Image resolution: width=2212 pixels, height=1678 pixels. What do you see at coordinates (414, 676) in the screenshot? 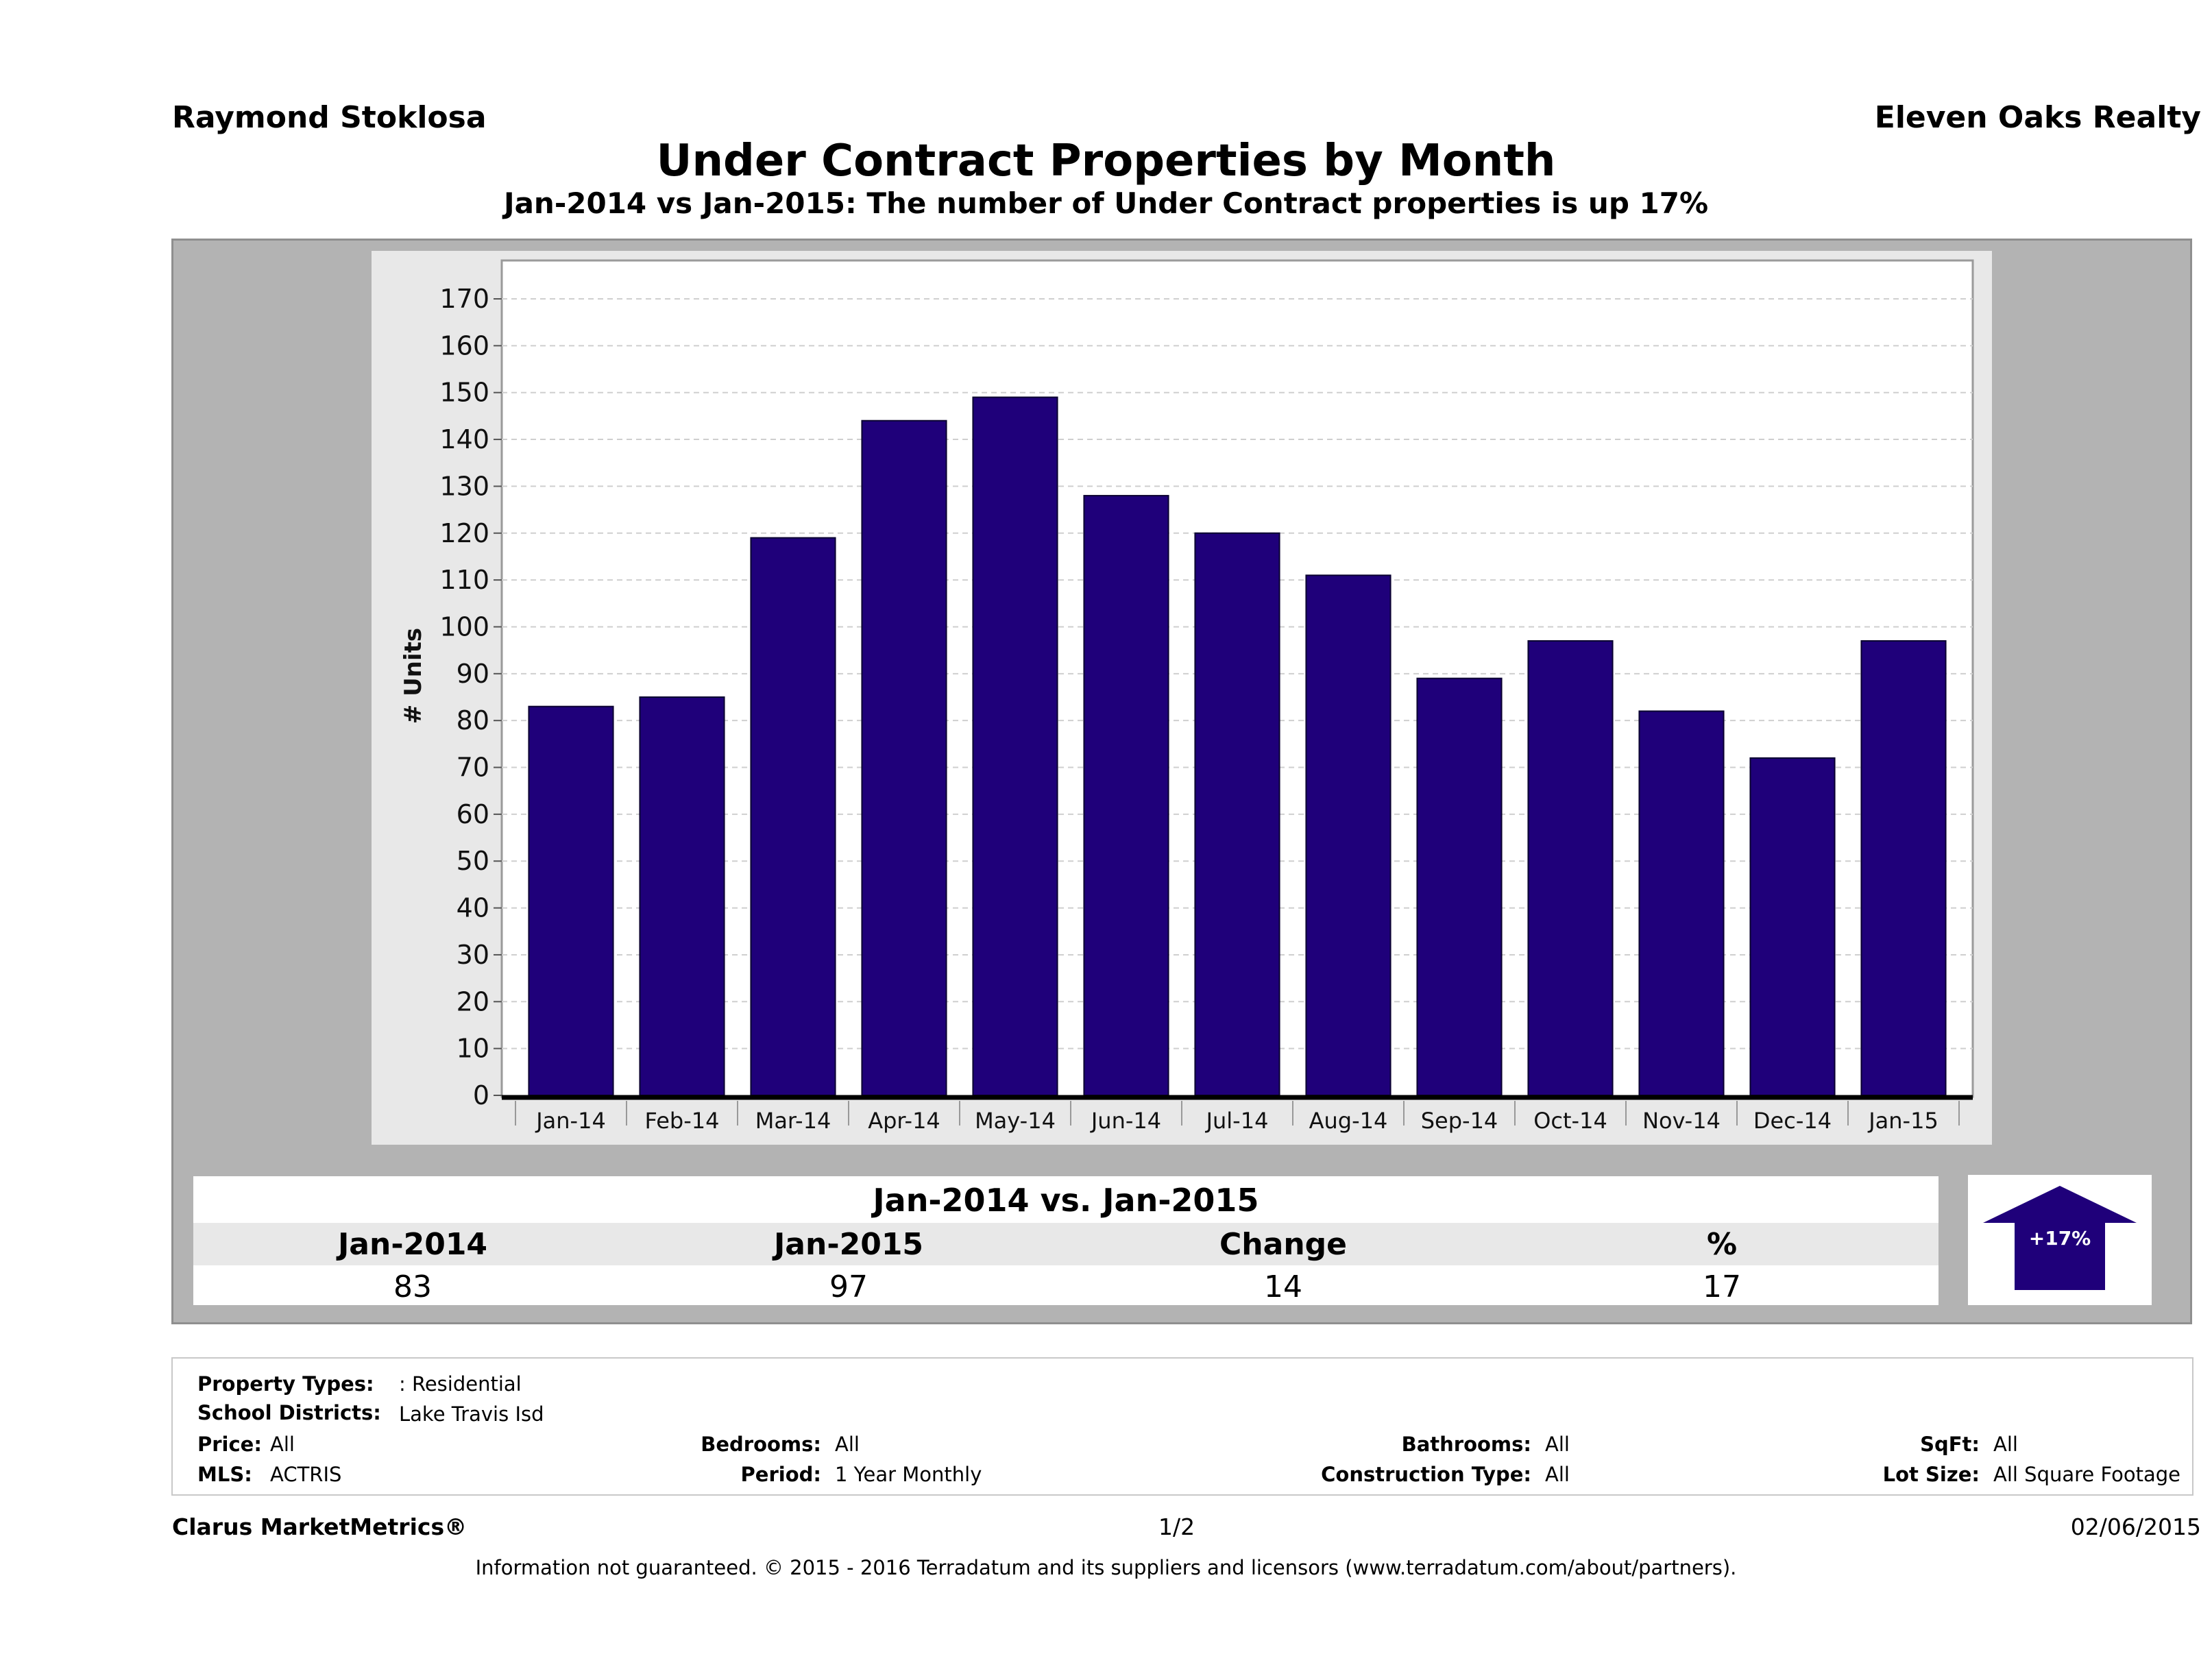
I see `y-axis-label: # Units` at bounding box center [414, 676].